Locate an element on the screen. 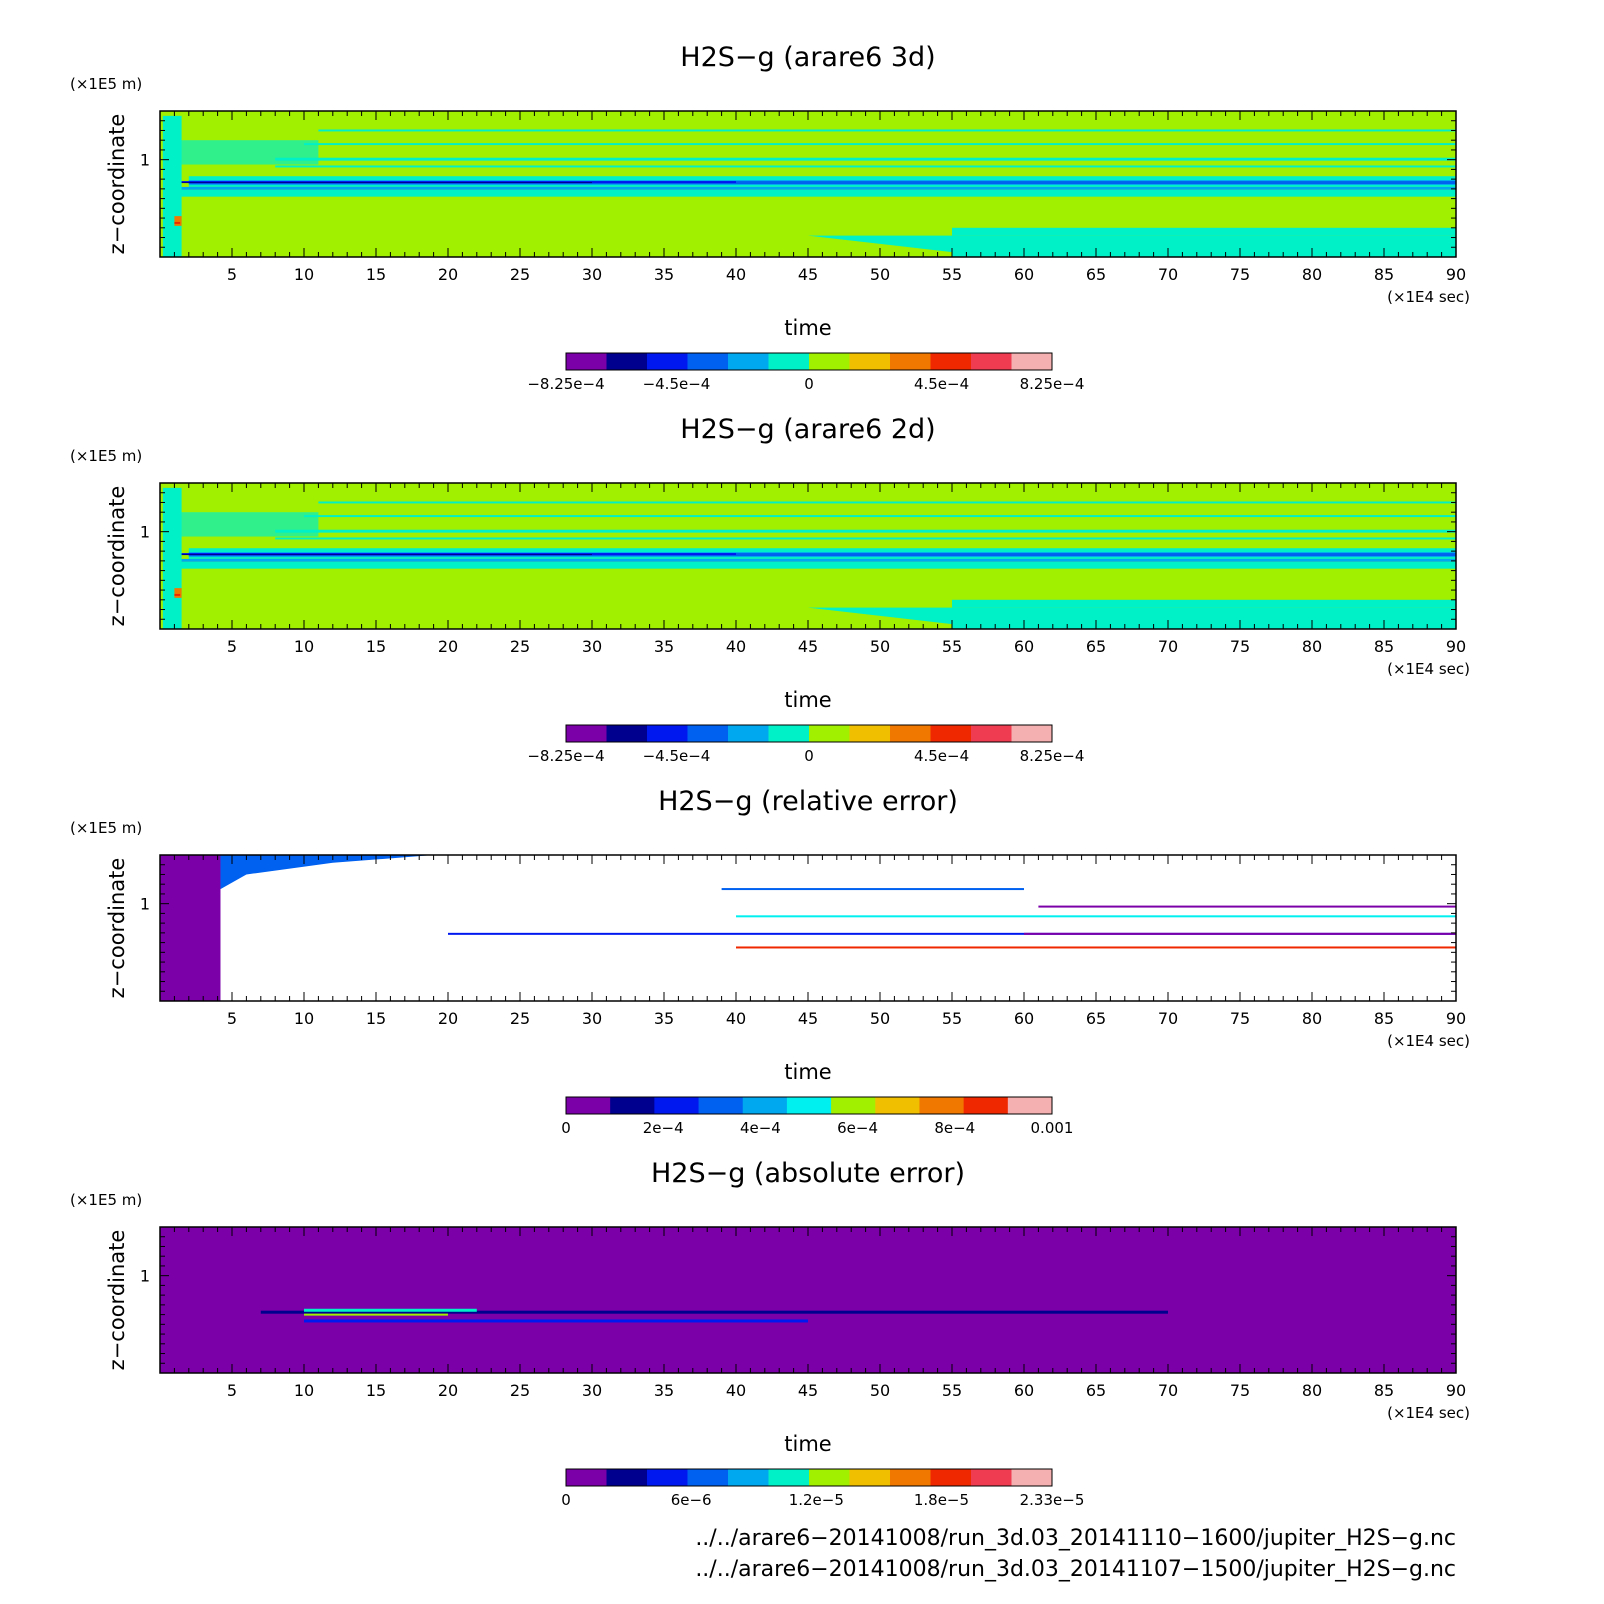 This screenshot has width=1604, height=1604. colorbar-tick-label: 4e−4 is located at coordinates (760, 1128).